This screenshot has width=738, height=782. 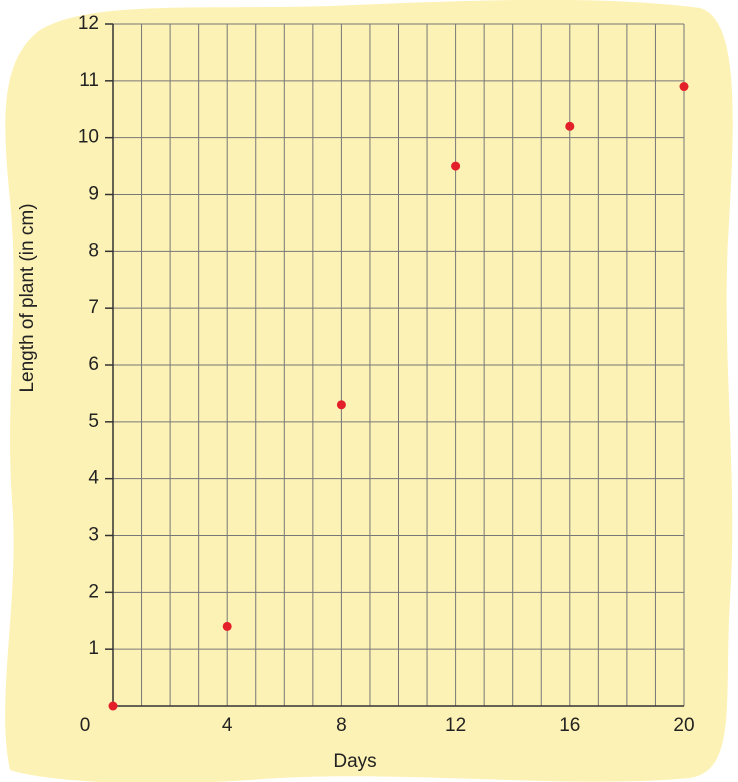 I want to click on y-tick-label: 12, so click(x=88, y=23).